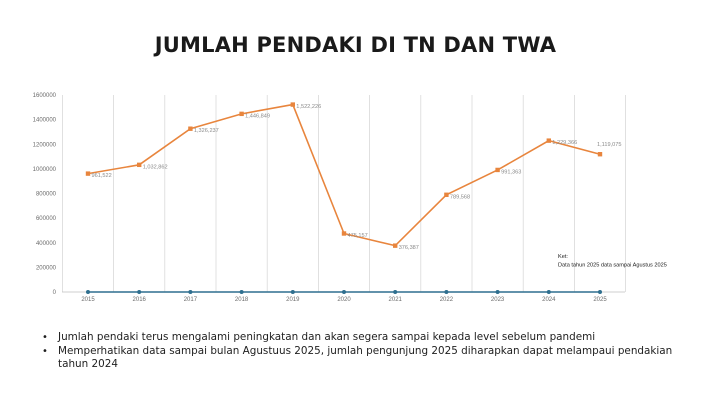  Describe the element at coordinates (308, 107) in the screenshot. I see `data-label: 1,522,226` at that location.